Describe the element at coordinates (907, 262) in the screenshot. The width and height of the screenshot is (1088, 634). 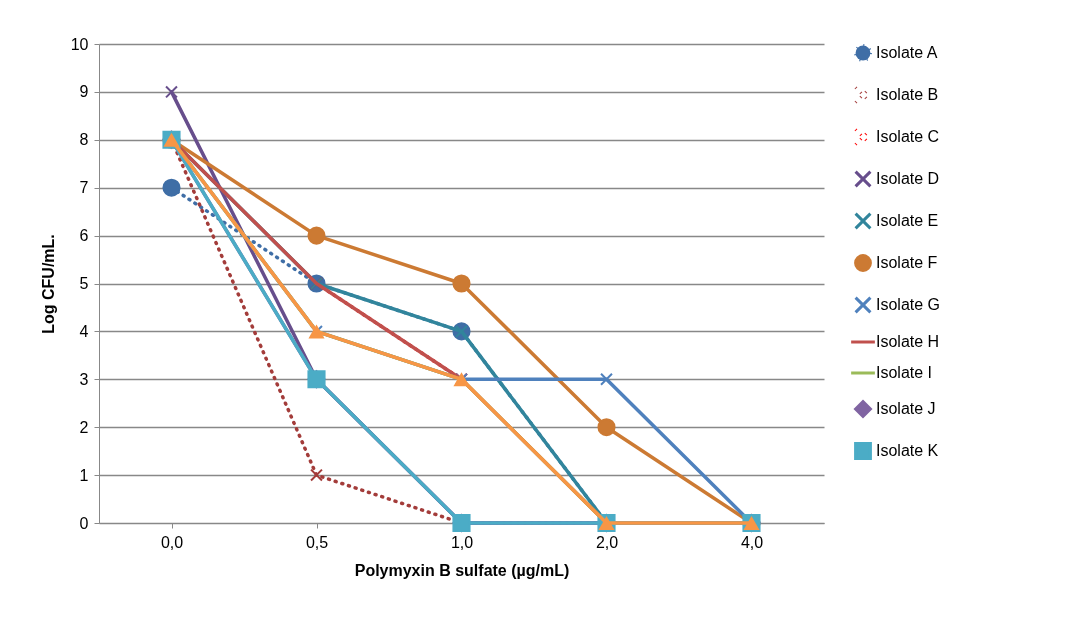
I see `legend-label: Isolate F` at that location.